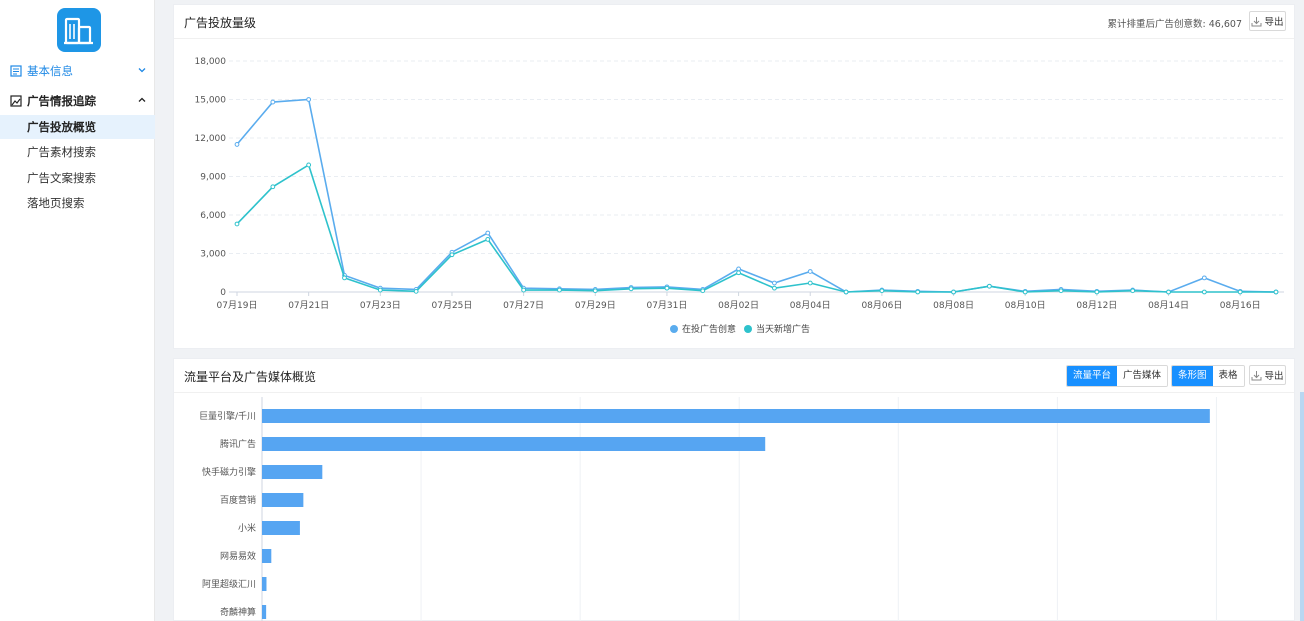 The height and width of the screenshot is (621, 1304). What do you see at coordinates (213, 216) in the screenshot?
I see `y-tick-label: 6,000` at bounding box center [213, 216].